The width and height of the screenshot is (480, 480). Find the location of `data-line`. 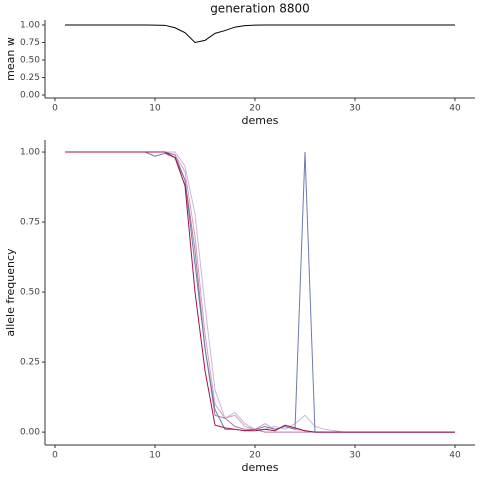

data-line is located at coordinates (260, 34).